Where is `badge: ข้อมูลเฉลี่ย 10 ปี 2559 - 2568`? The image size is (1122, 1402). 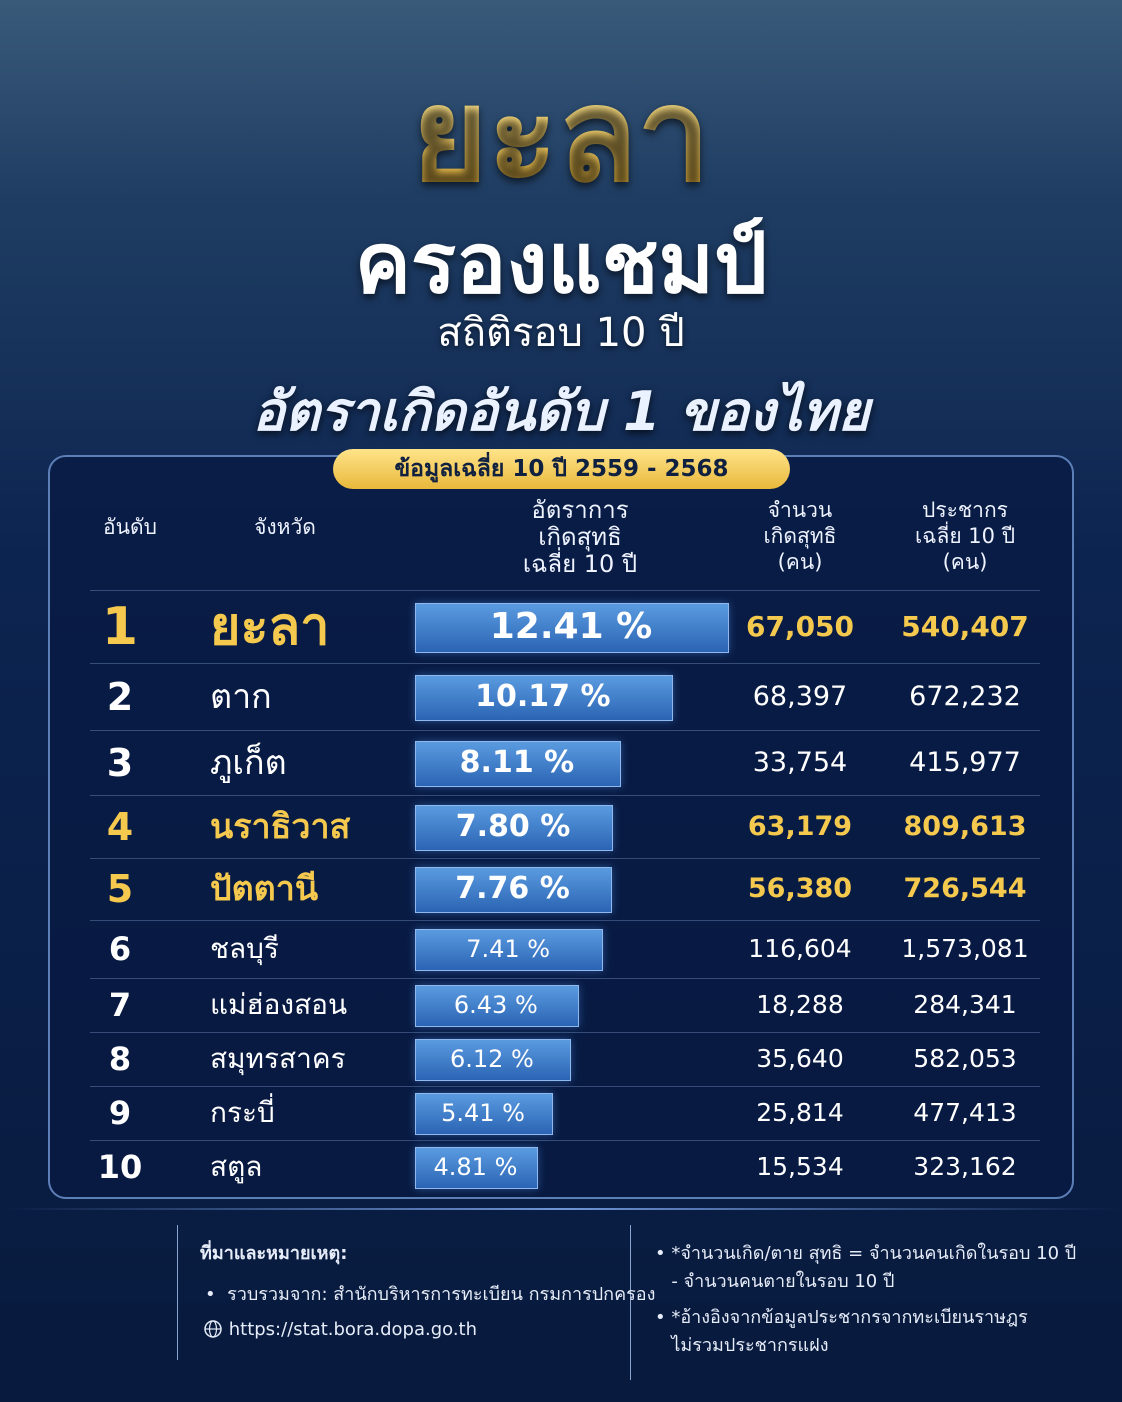 badge: ข้อมูลเฉลี่ย 10 ปี 2559 - 2568 is located at coordinates (561, 469).